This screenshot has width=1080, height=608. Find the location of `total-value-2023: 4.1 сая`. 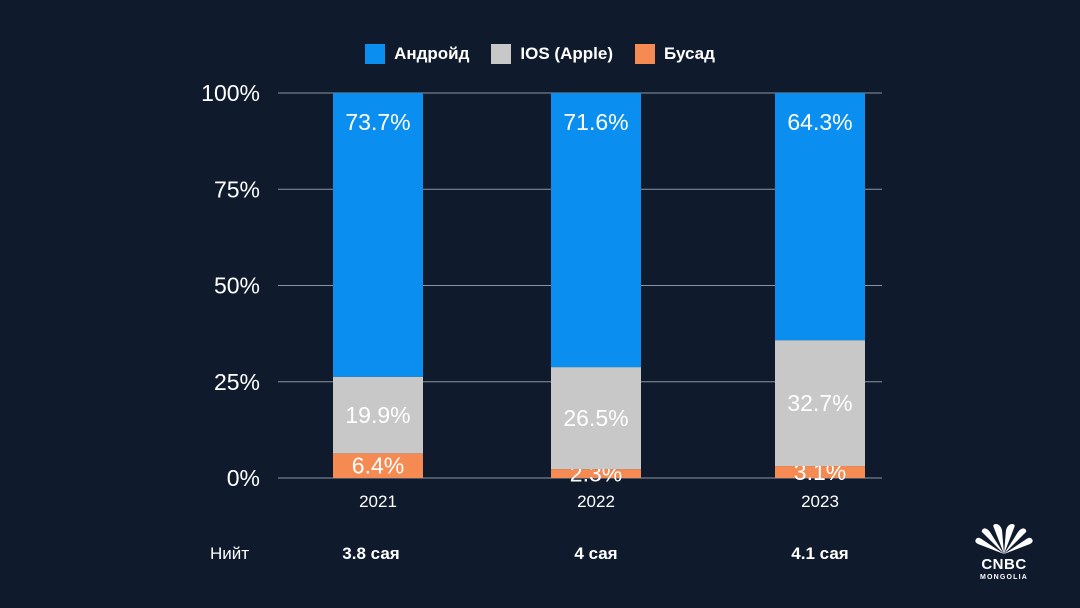

total-value-2023: 4.1 сая is located at coordinates (820, 553).